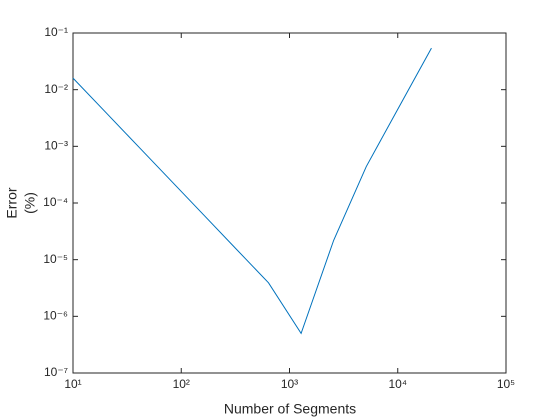  I want to click on y-axis-label: Error, so click(12, 202).